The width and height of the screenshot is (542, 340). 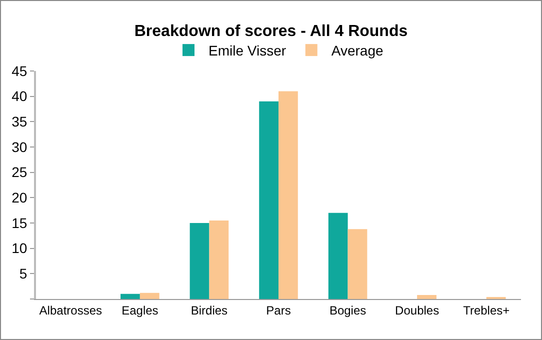 What do you see at coordinates (347, 310) in the screenshot?
I see `x-tick-label: Bogies` at bounding box center [347, 310].